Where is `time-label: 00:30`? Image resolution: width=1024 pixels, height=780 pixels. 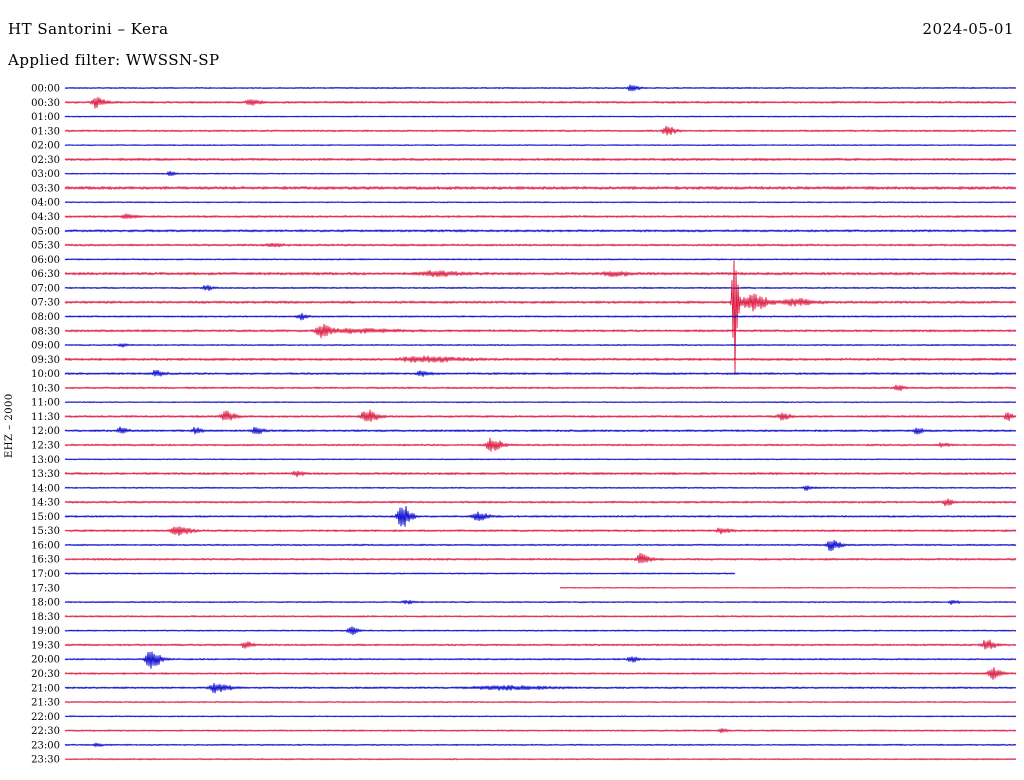 time-label: 00:30 is located at coordinates (45, 103).